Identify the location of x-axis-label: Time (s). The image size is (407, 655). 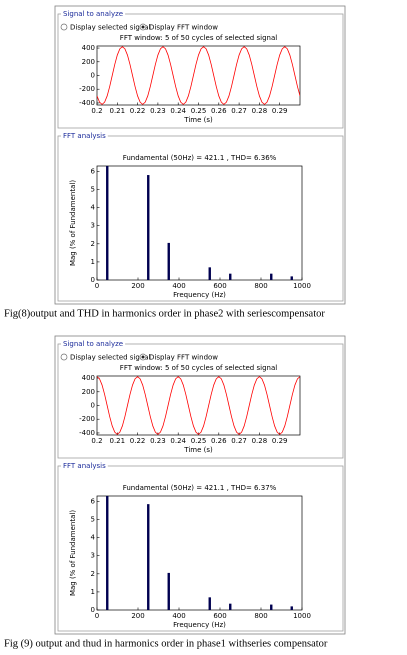
(198, 450).